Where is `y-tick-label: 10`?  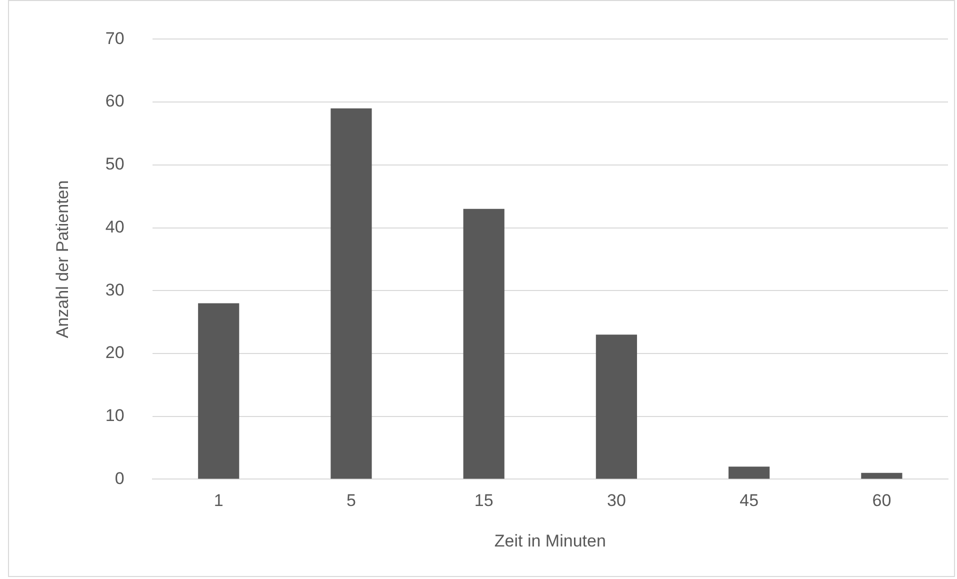
y-tick-label: 10 is located at coordinates (114, 416).